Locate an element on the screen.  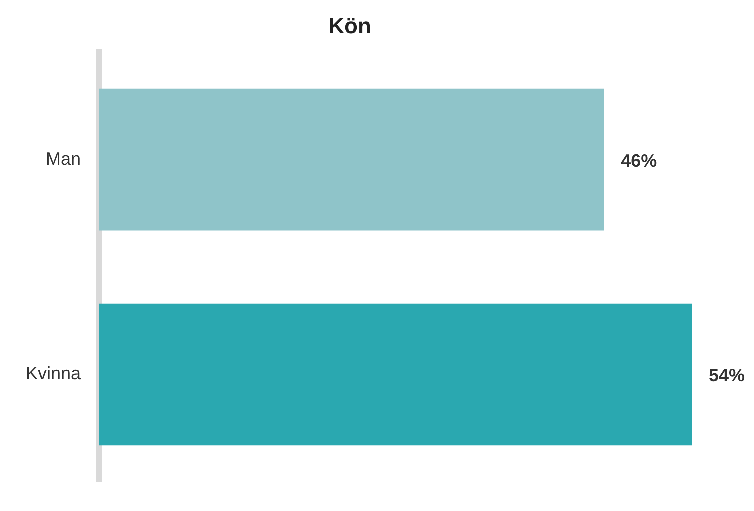
chart-title: Kön is located at coordinates (350, 25).